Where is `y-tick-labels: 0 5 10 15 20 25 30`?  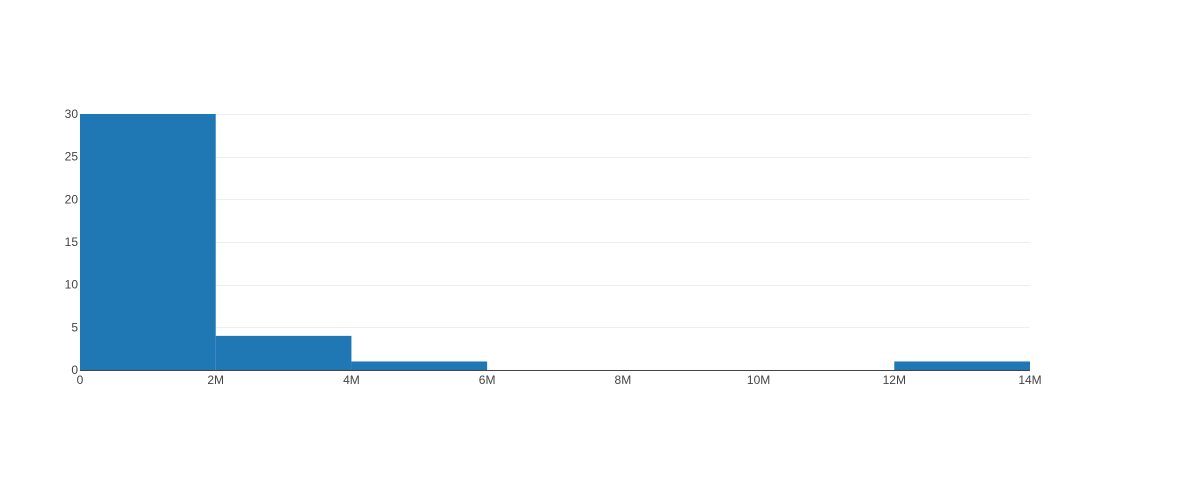
y-tick-labels: 0 5 10 15 20 25 30 is located at coordinates (72, 242).